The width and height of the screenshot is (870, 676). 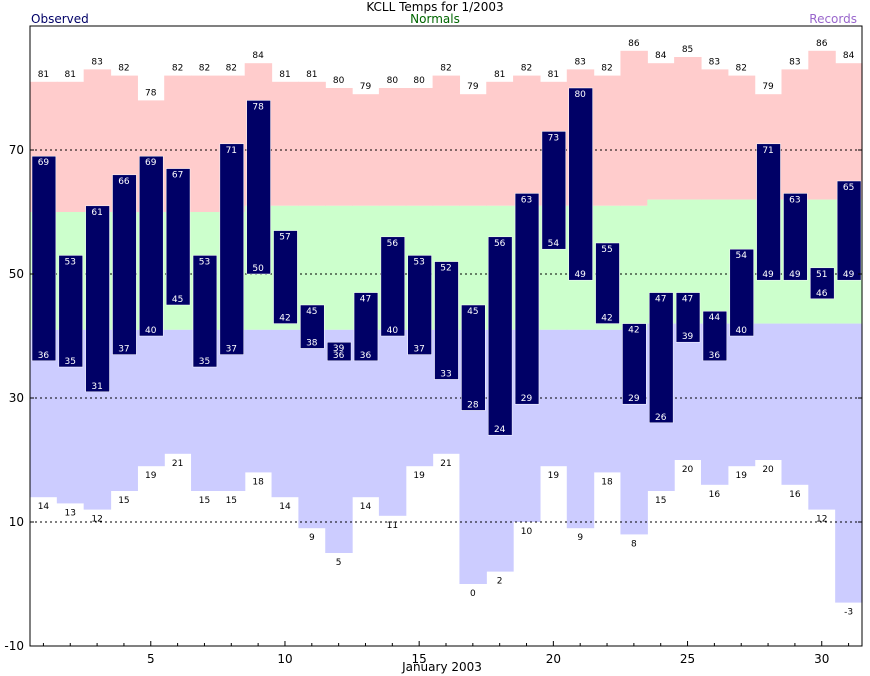 I want to click on observed-high-label: 66, so click(x=124, y=182).